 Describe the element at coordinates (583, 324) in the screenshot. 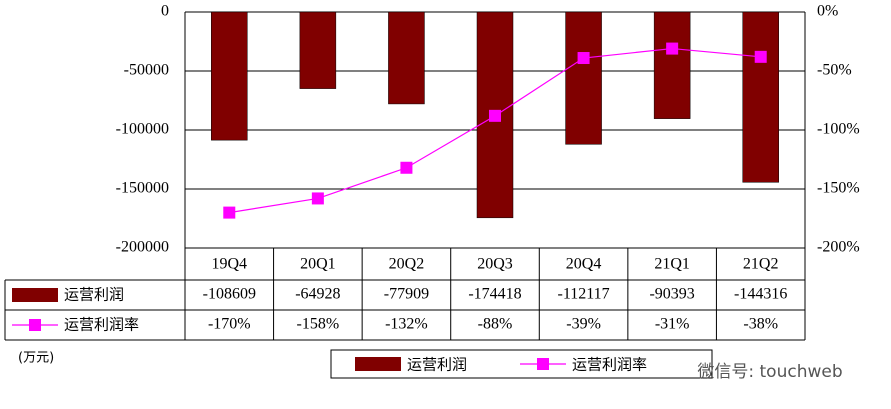

I see `table-cell: -39%` at that location.